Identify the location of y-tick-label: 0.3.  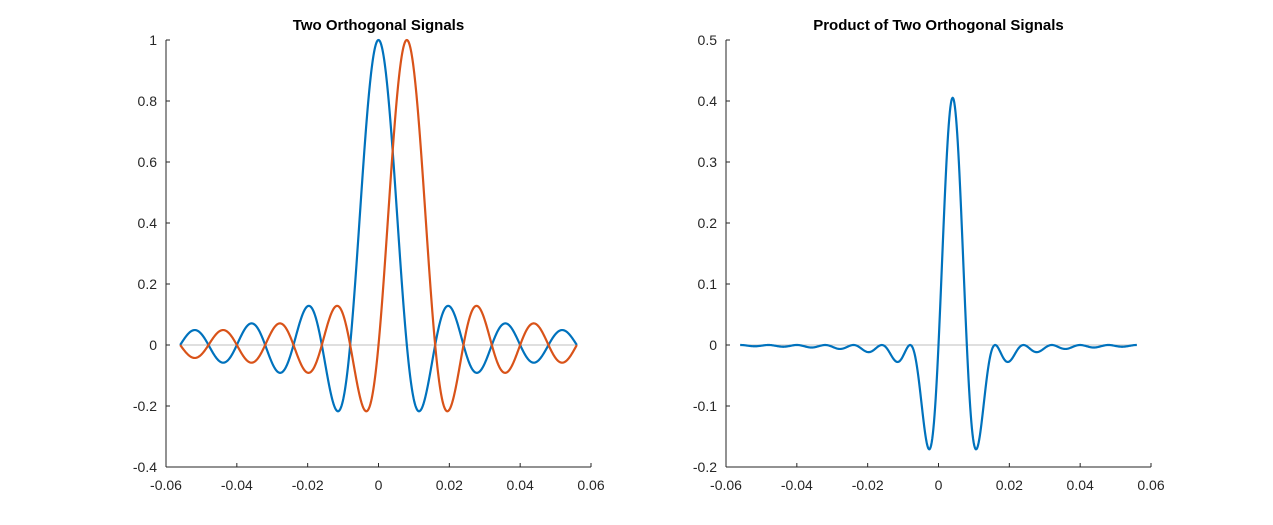
(708, 162).